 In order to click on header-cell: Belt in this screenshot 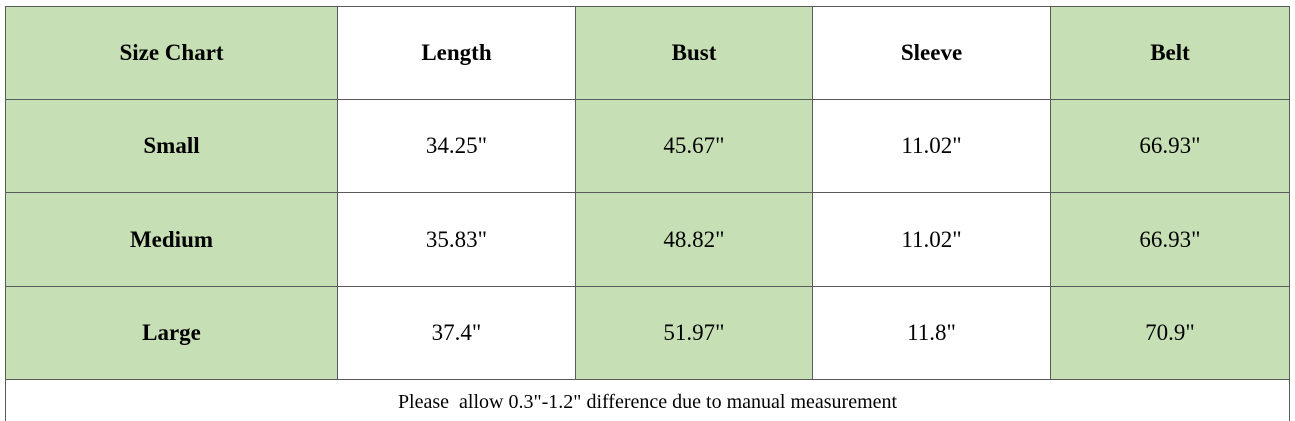, I will do `click(1170, 53)`.